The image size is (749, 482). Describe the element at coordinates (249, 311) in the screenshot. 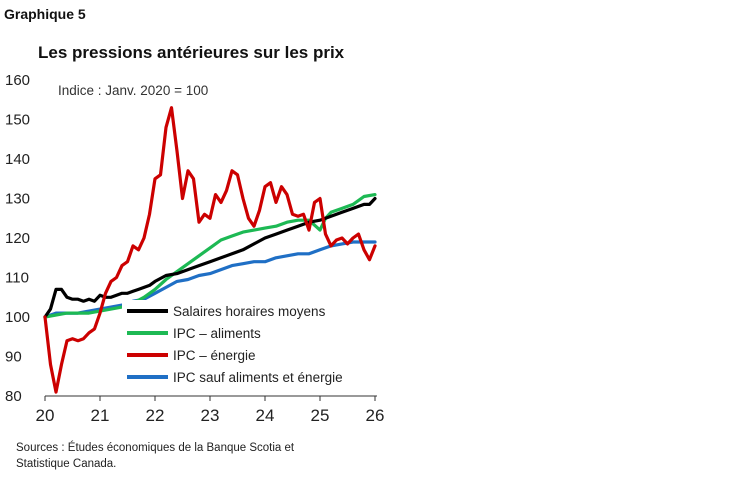

I see `legend-label: Salaires horaires moyens` at that location.